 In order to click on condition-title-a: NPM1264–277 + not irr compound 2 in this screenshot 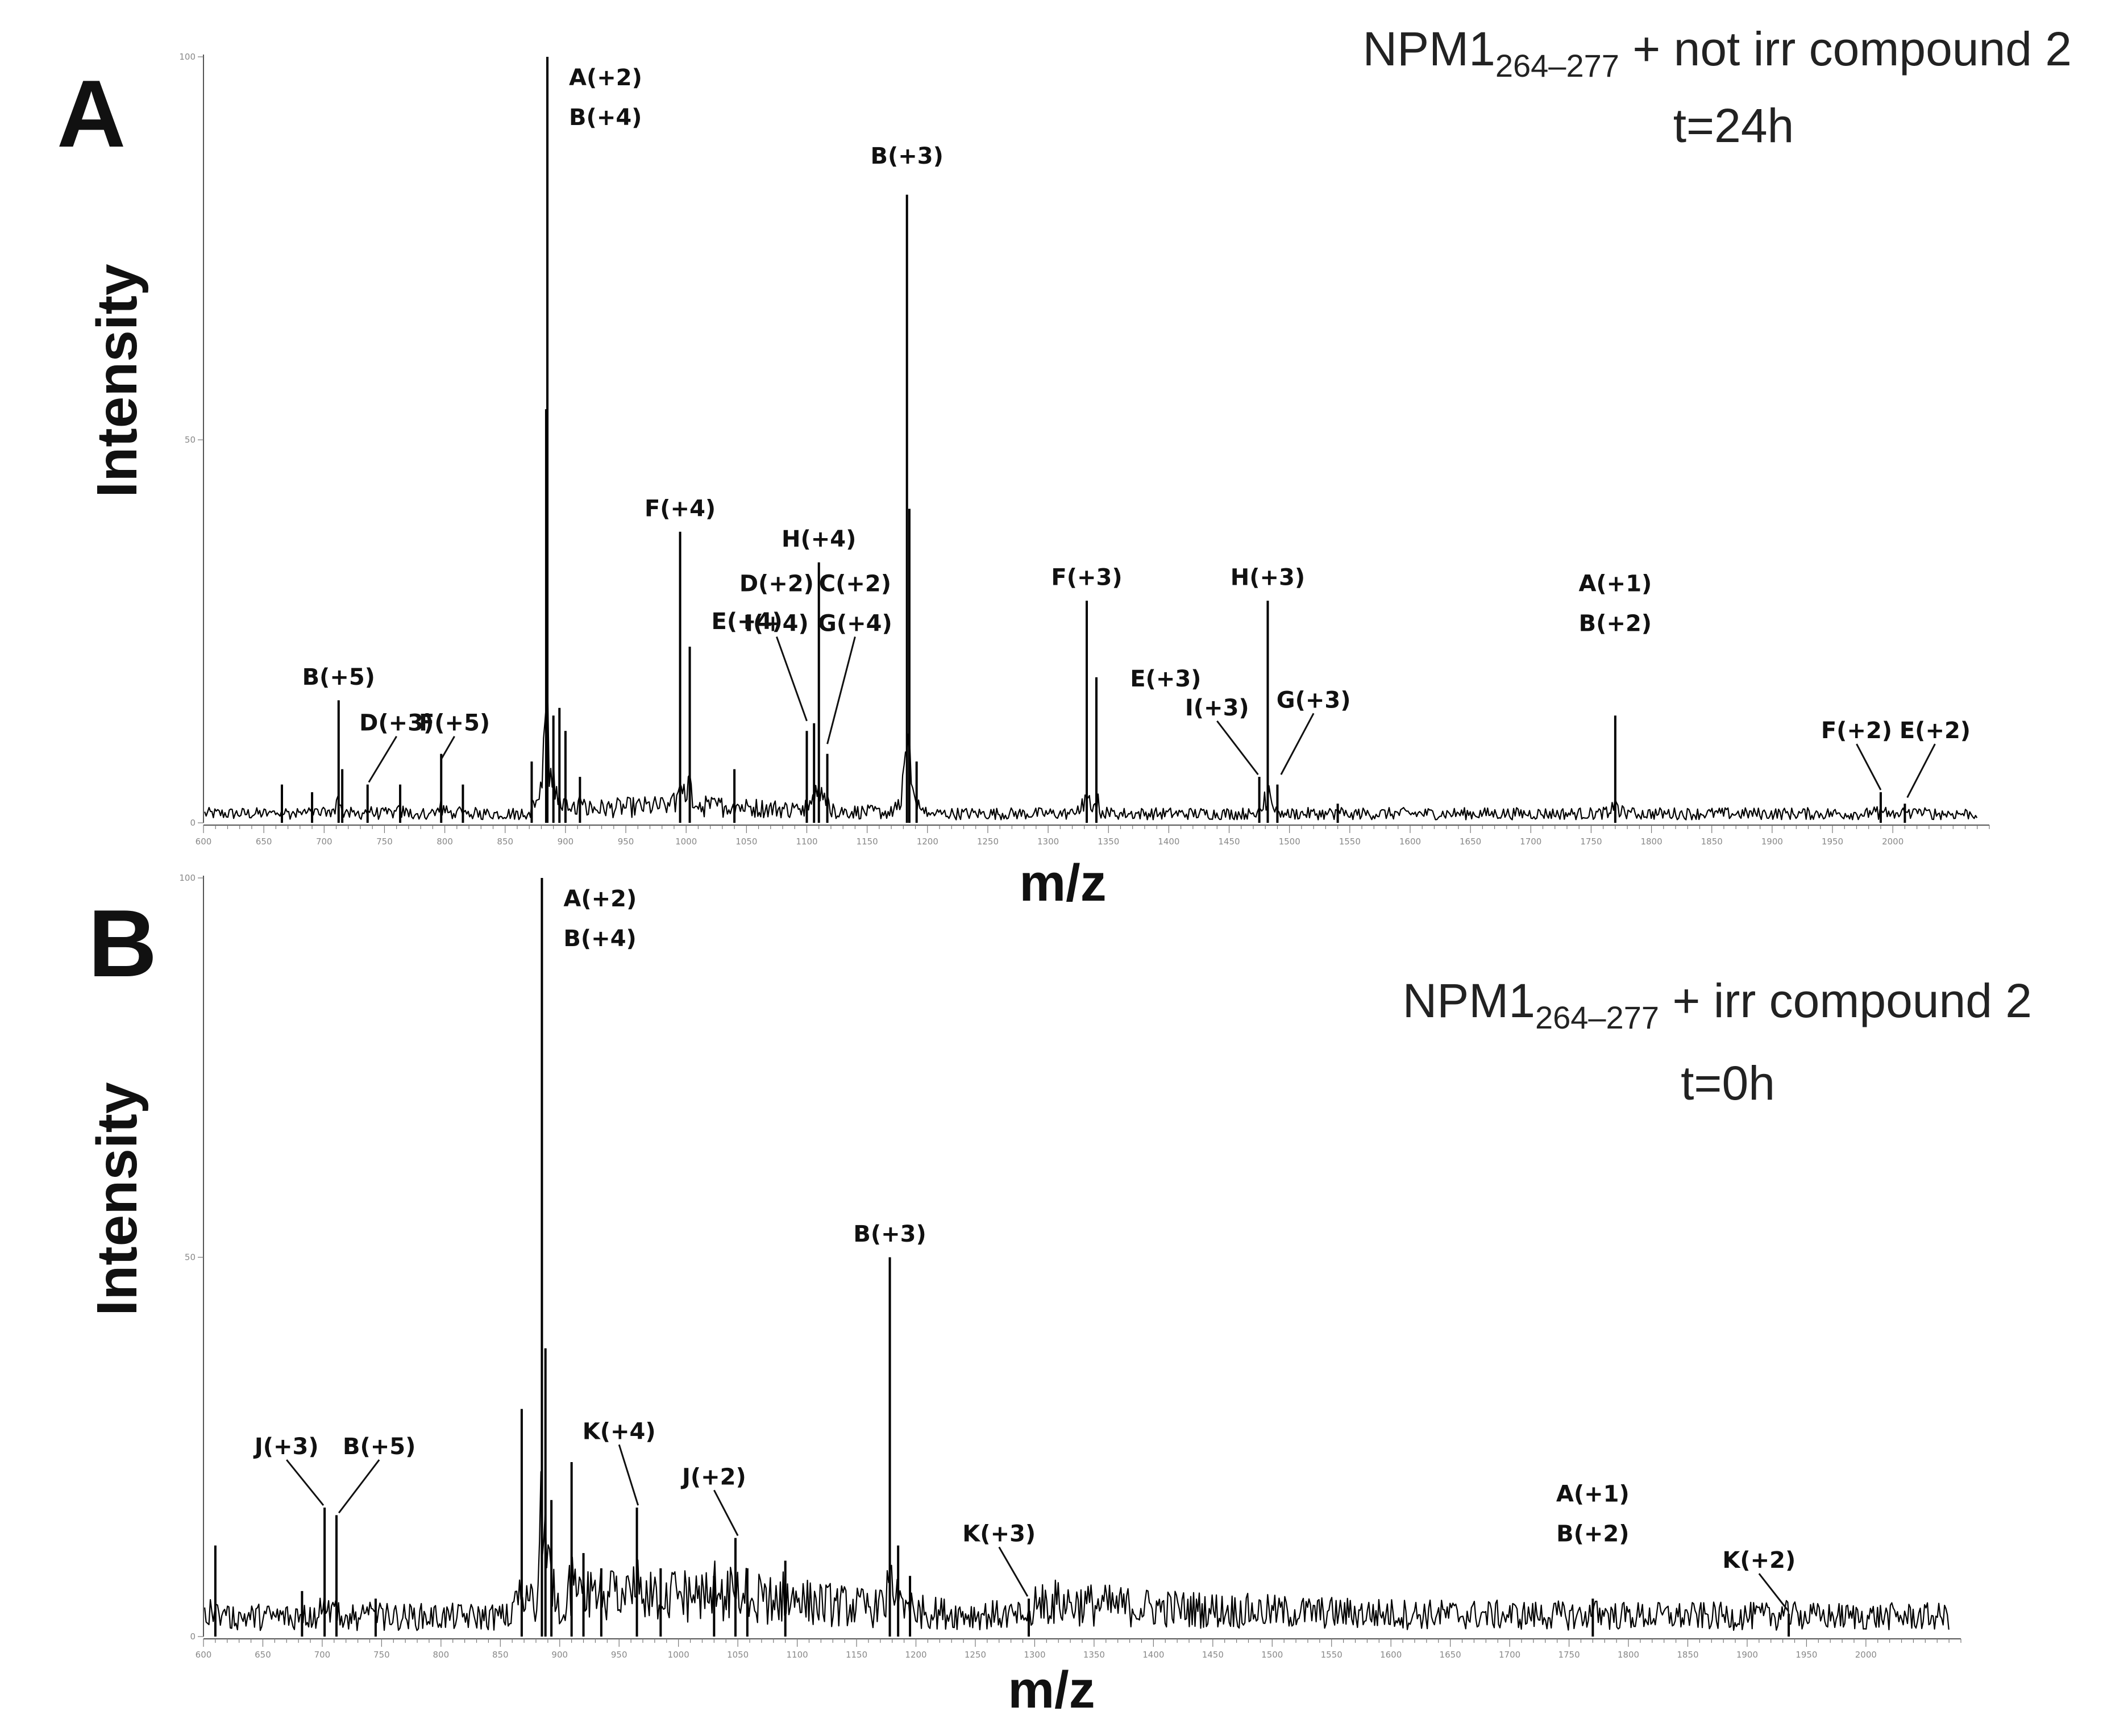, I will do `click(1717, 53)`.